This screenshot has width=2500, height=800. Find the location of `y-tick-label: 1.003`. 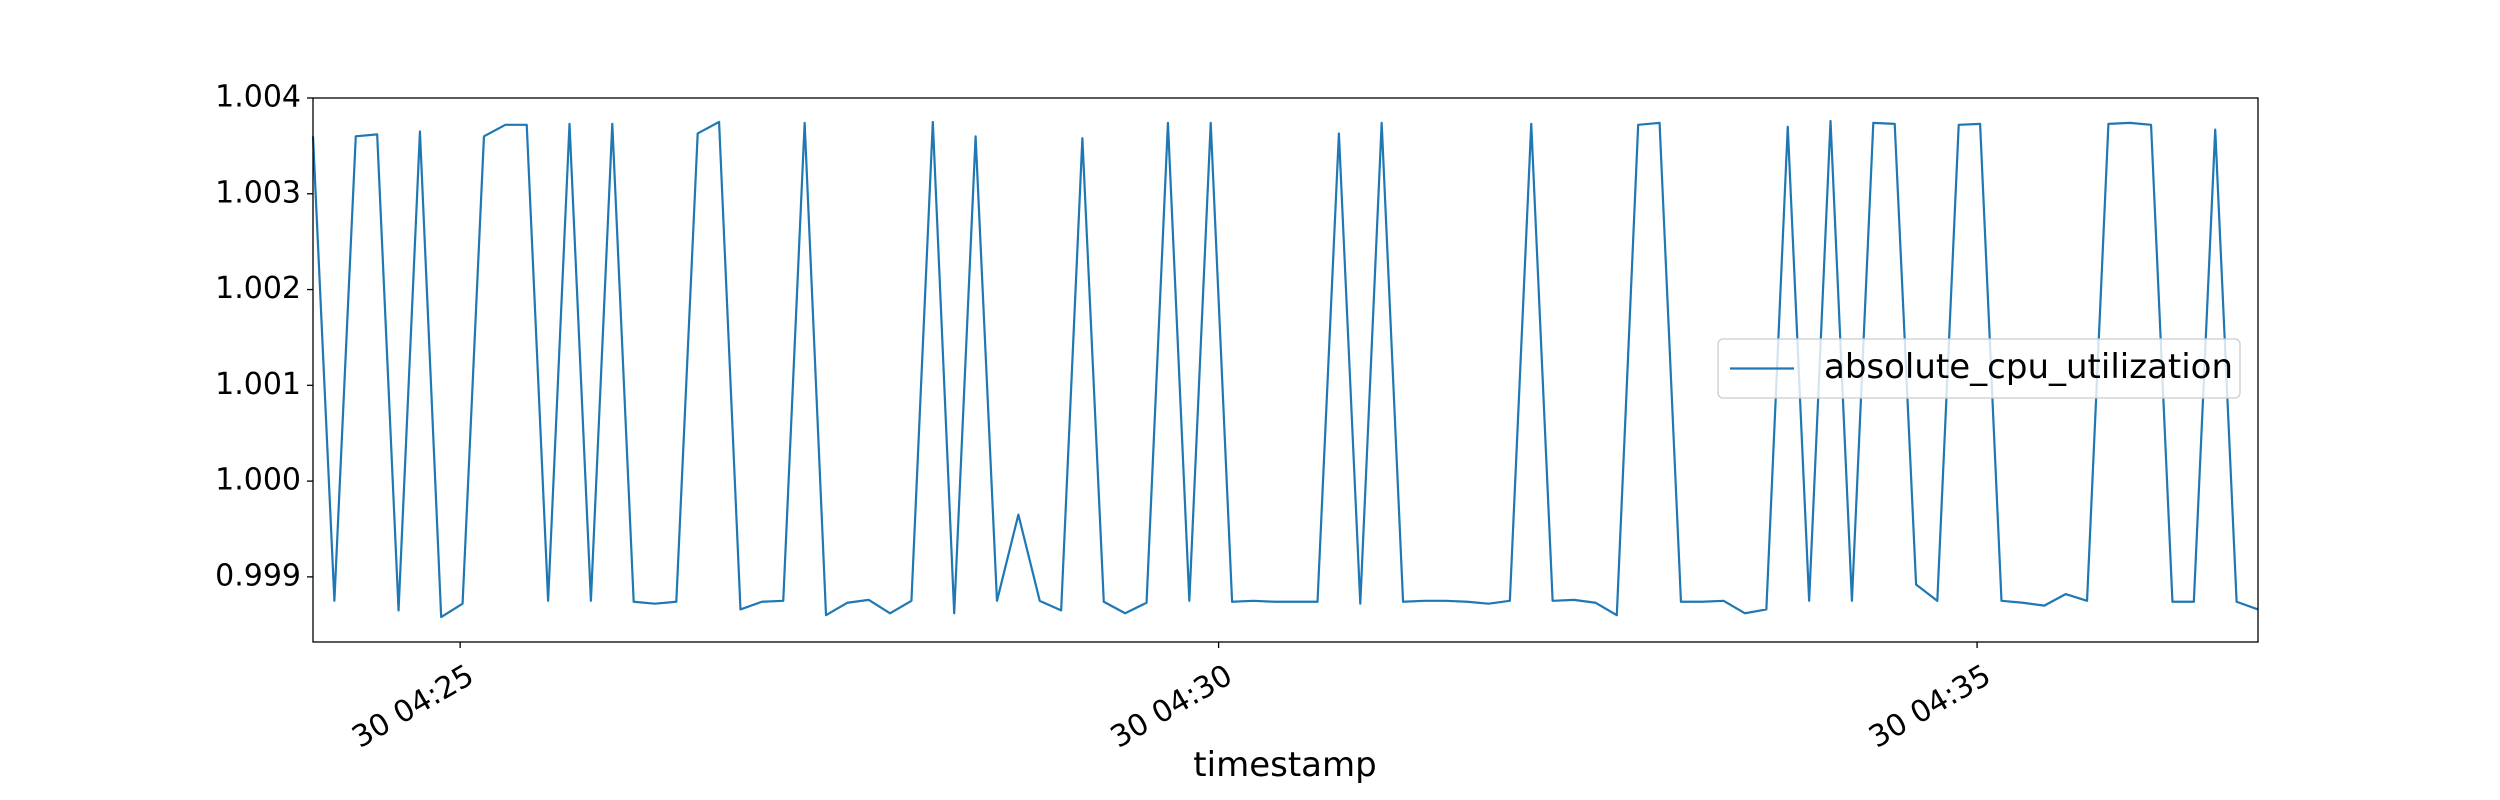

y-tick-label: 1.003 is located at coordinates (258, 192).